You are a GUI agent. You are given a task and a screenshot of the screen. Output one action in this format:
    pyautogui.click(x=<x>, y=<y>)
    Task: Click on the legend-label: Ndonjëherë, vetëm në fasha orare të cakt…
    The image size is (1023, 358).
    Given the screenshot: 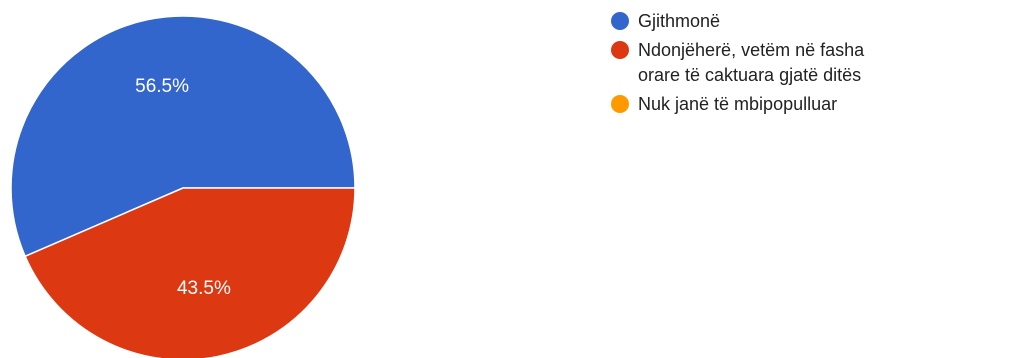 What is the action you would take?
    pyautogui.click(x=758, y=63)
    